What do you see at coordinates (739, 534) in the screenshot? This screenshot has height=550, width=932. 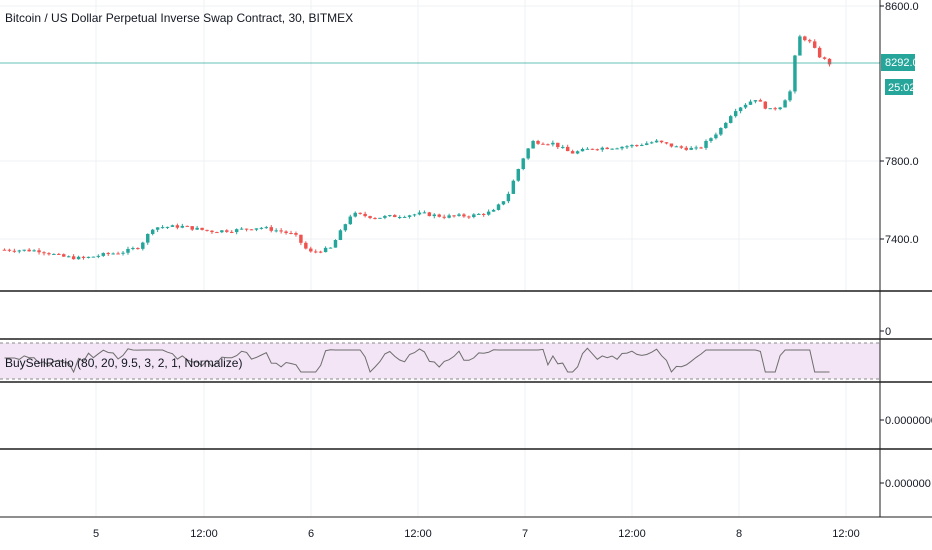 I see `time-tick-8: 8` at bounding box center [739, 534].